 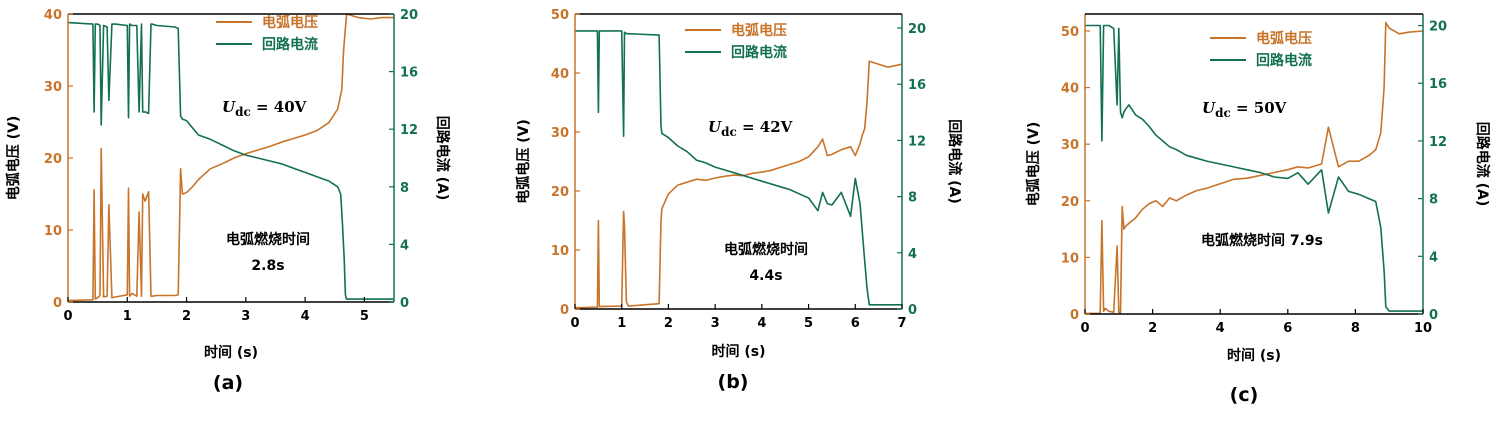 What do you see at coordinates (901, 323) in the screenshot?
I see `x-tick-label: 7` at bounding box center [901, 323].